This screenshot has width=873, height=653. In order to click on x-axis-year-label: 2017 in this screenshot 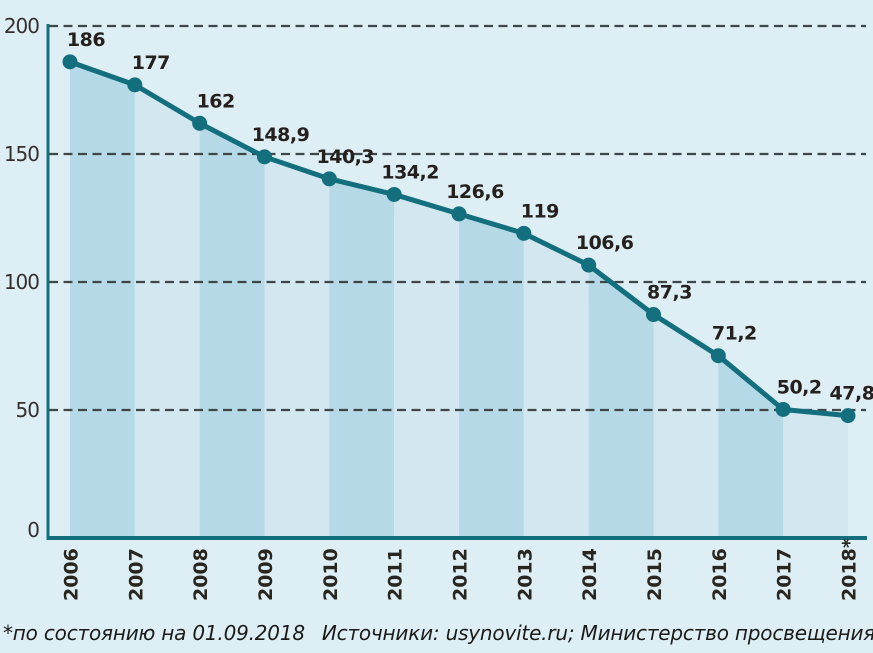, I will do `click(785, 574)`.